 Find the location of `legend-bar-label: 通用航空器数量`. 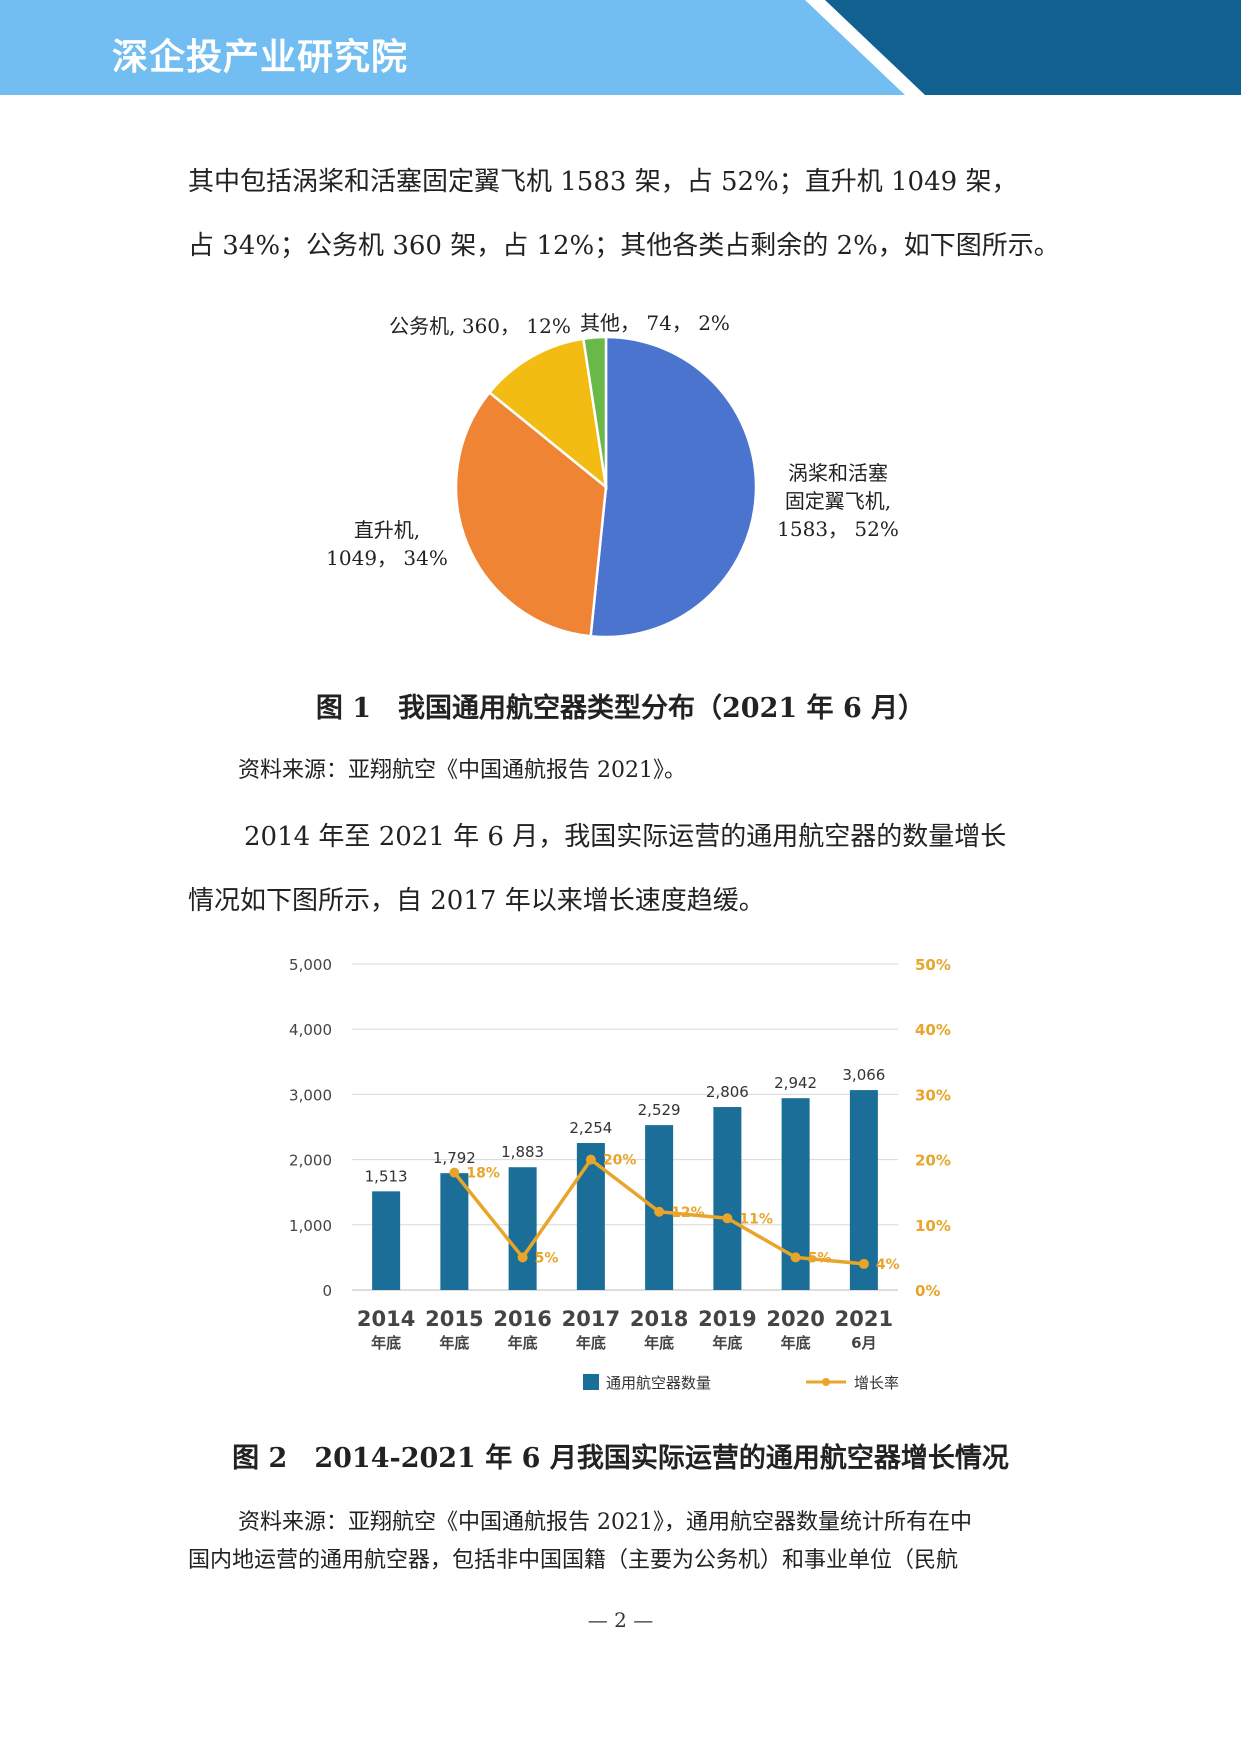

legend-bar-label: 通用航空器数量 is located at coordinates (658, 1383).